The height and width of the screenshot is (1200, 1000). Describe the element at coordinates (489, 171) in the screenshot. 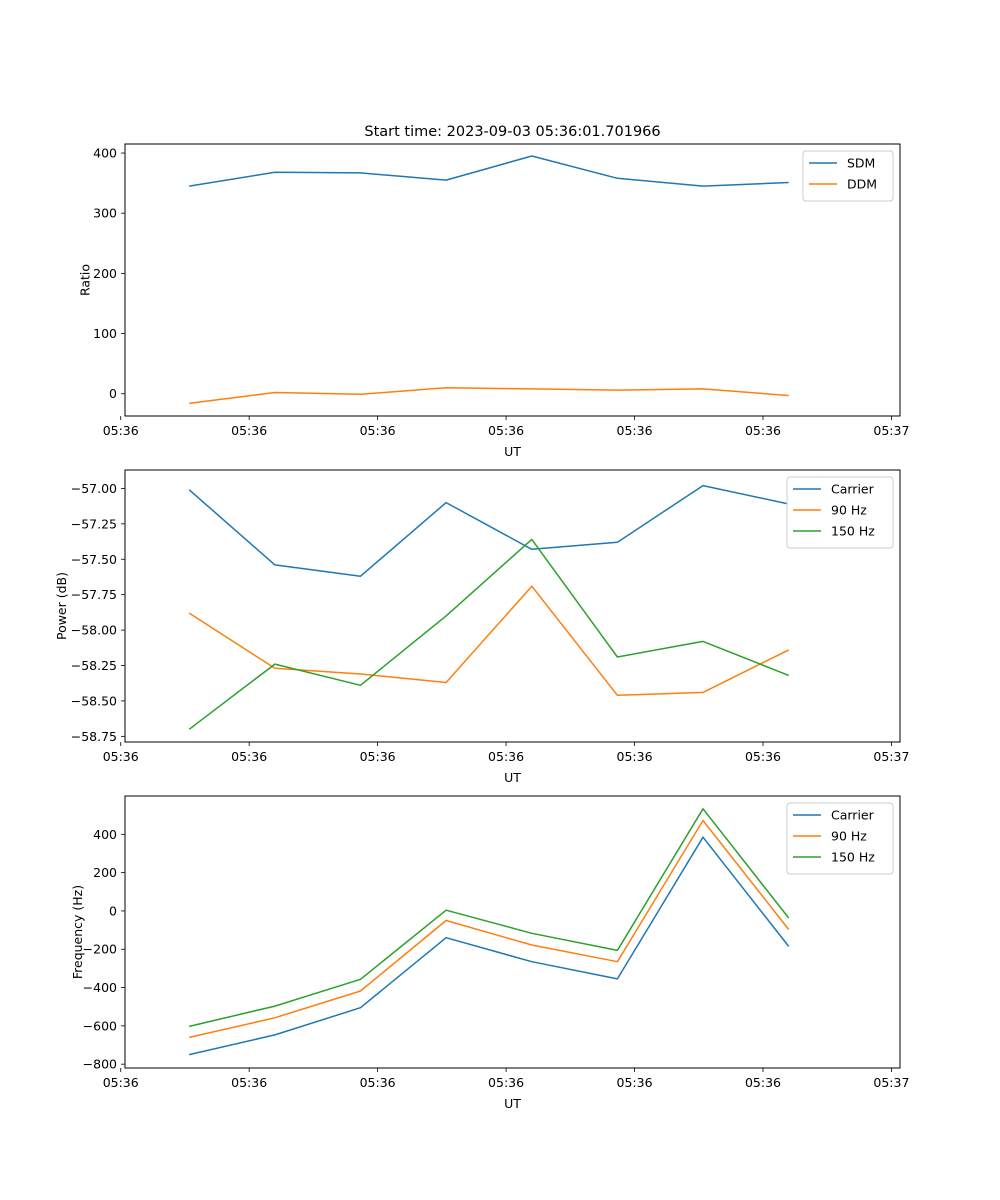

I see `series-line-sdm` at that location.